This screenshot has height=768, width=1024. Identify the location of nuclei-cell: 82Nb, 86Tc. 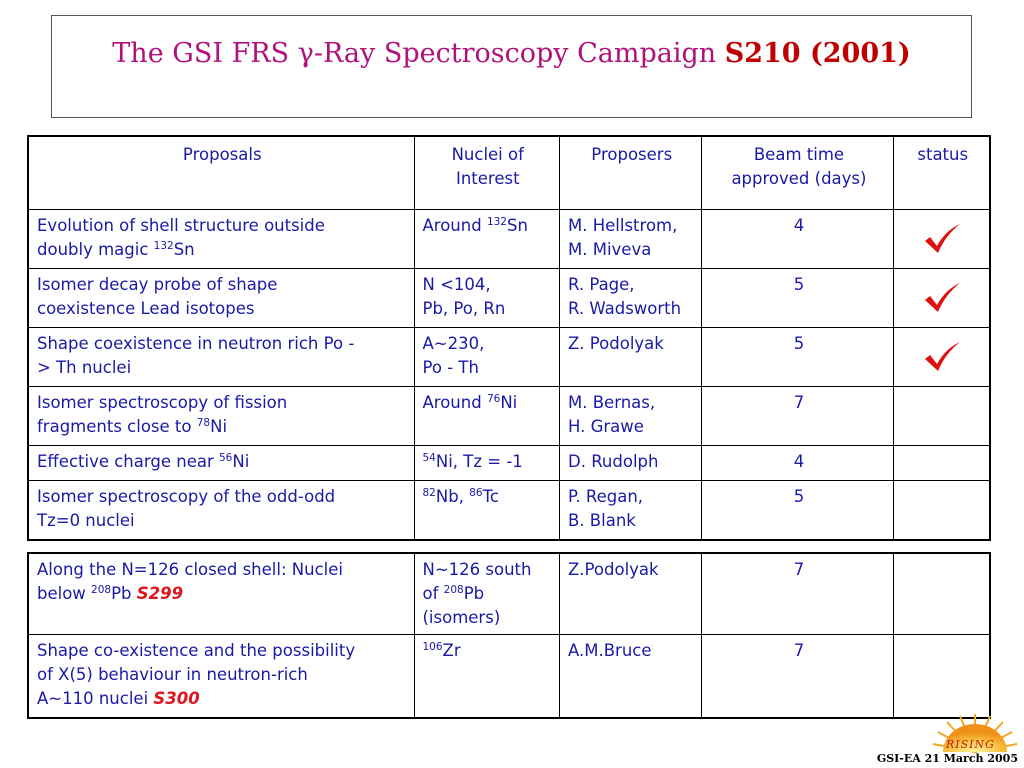
(486, 510).